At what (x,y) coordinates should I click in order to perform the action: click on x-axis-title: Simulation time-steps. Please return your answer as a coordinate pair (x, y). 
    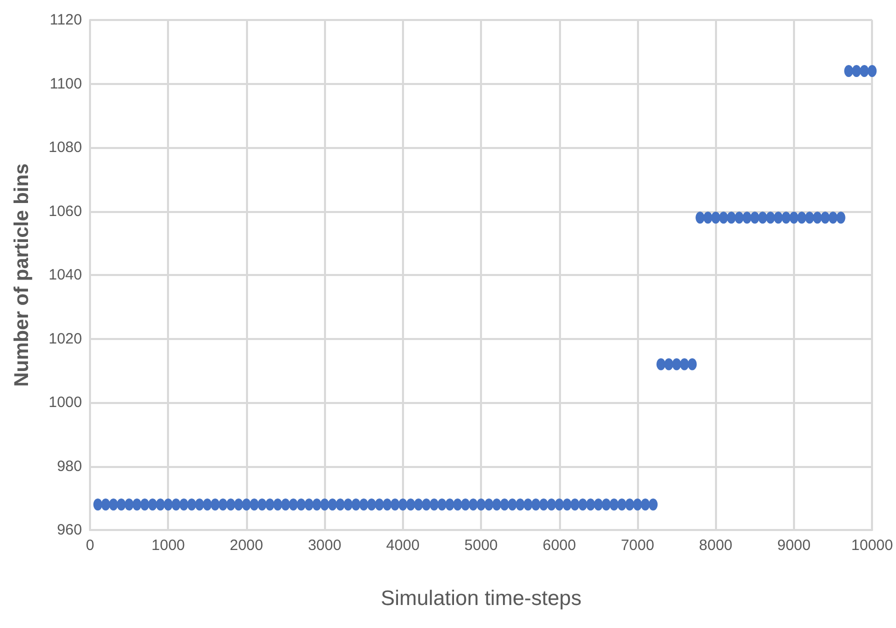
    Looking at the image, I should click on (481, 598).